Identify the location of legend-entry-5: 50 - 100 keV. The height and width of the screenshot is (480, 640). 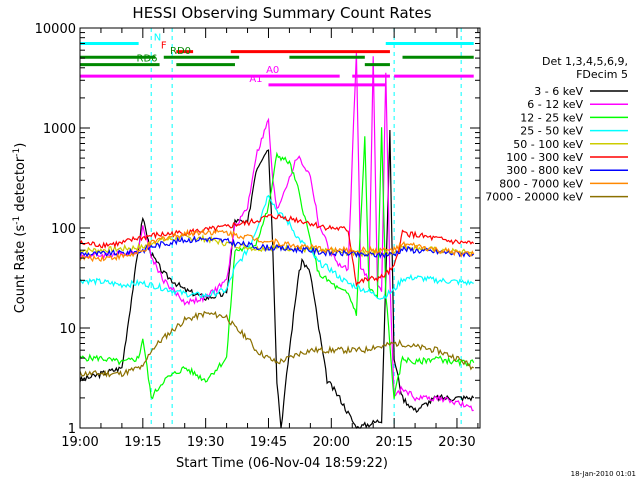
(570, 144).